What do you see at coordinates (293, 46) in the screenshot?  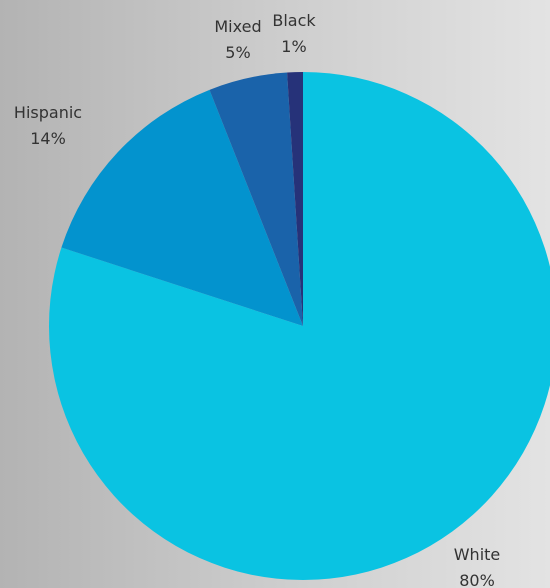 I see `label-black-pct: 1%` at bounding box center [293, 46].